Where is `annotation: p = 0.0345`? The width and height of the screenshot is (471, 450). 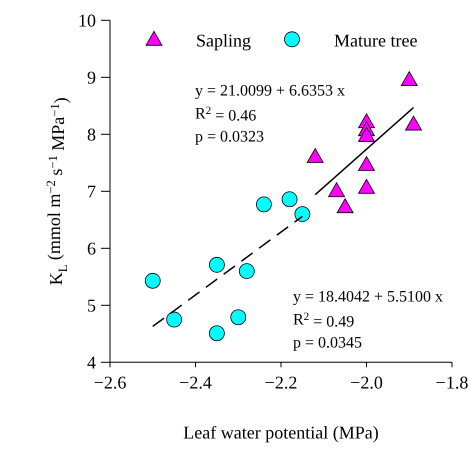
annotation: p = 0.0345 is located at coordinates (327, 343).